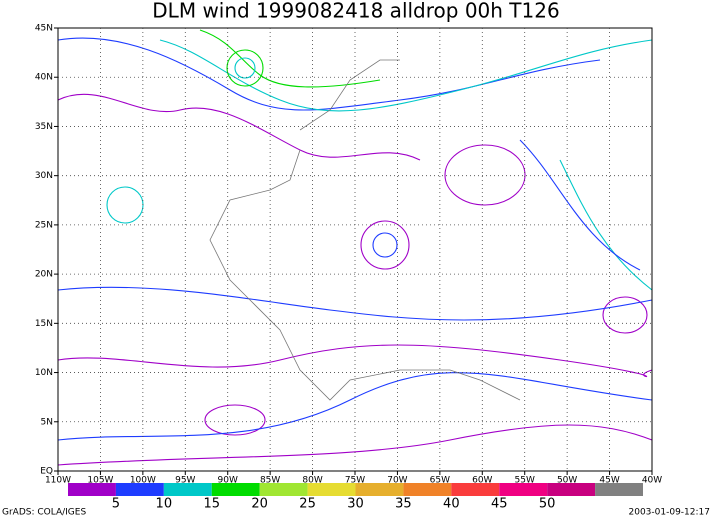 Image resolution: width=712 pixels, height=519 pixels. What do you see at coordinates (116, 504) in the screenshot?
I see `colorbar-label: 5` at bounding box center [116, 504].